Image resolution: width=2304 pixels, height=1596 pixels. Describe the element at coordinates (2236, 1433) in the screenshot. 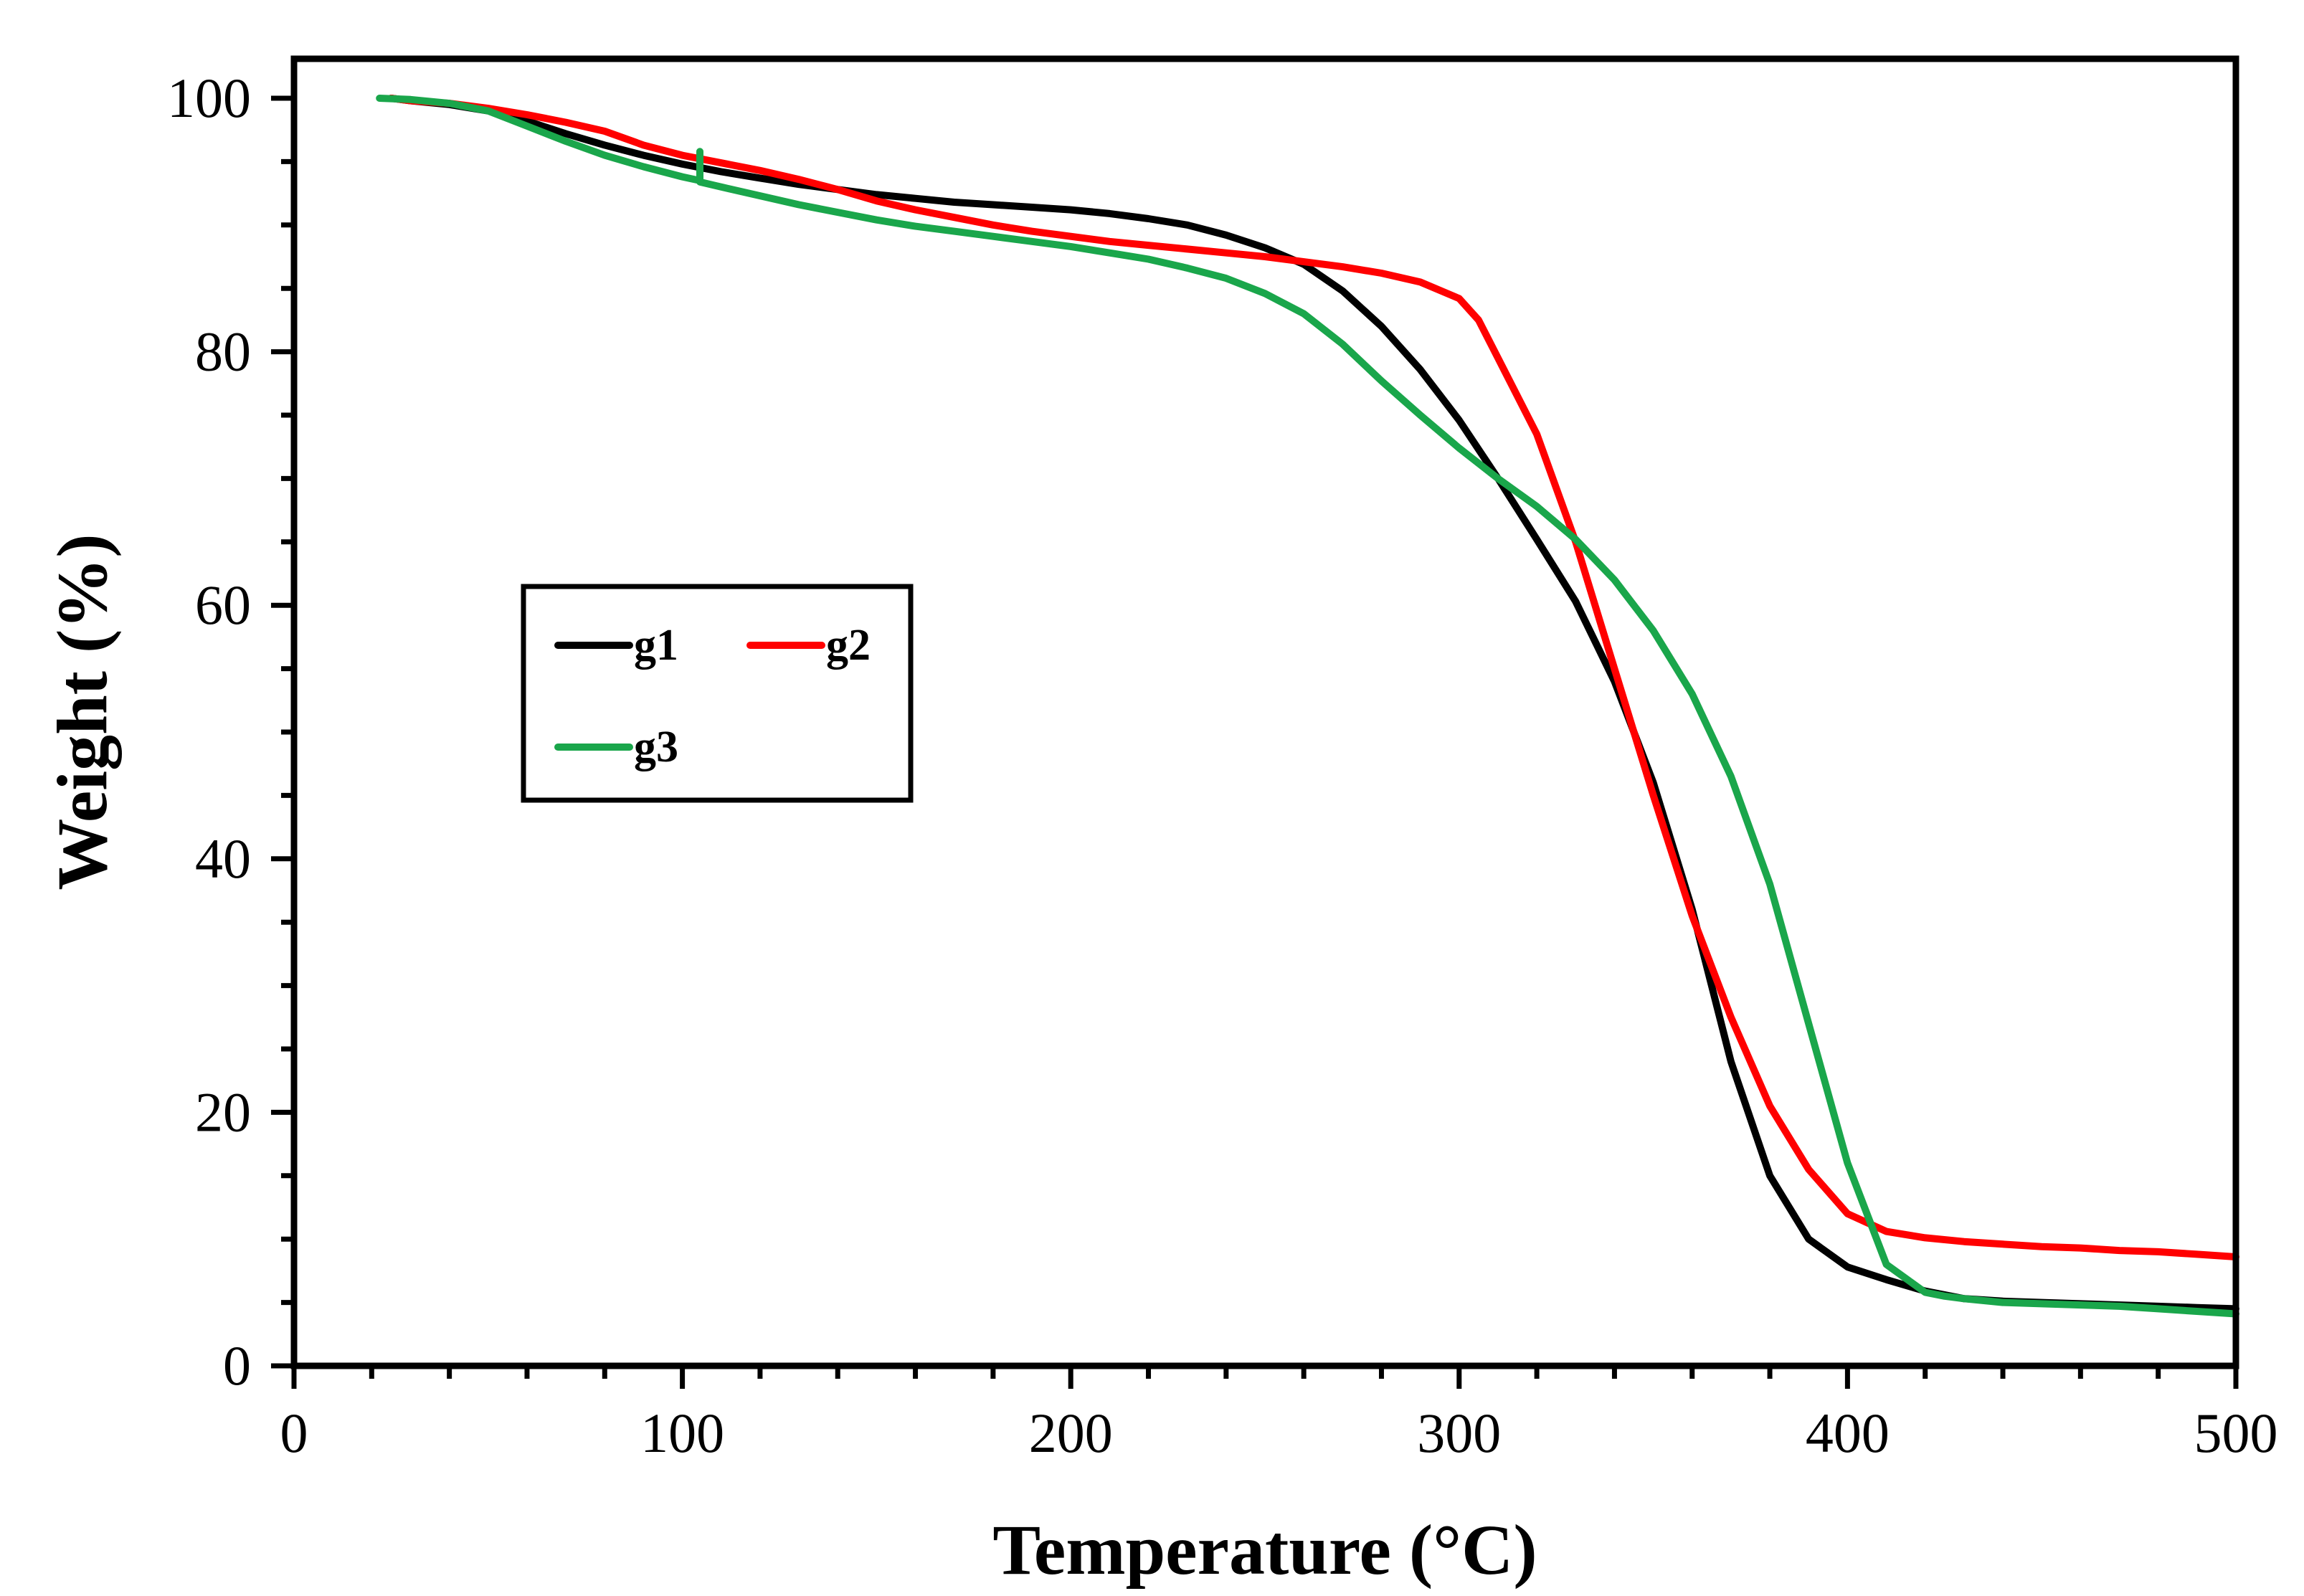

I see `x-tick-label: 500` at that location.